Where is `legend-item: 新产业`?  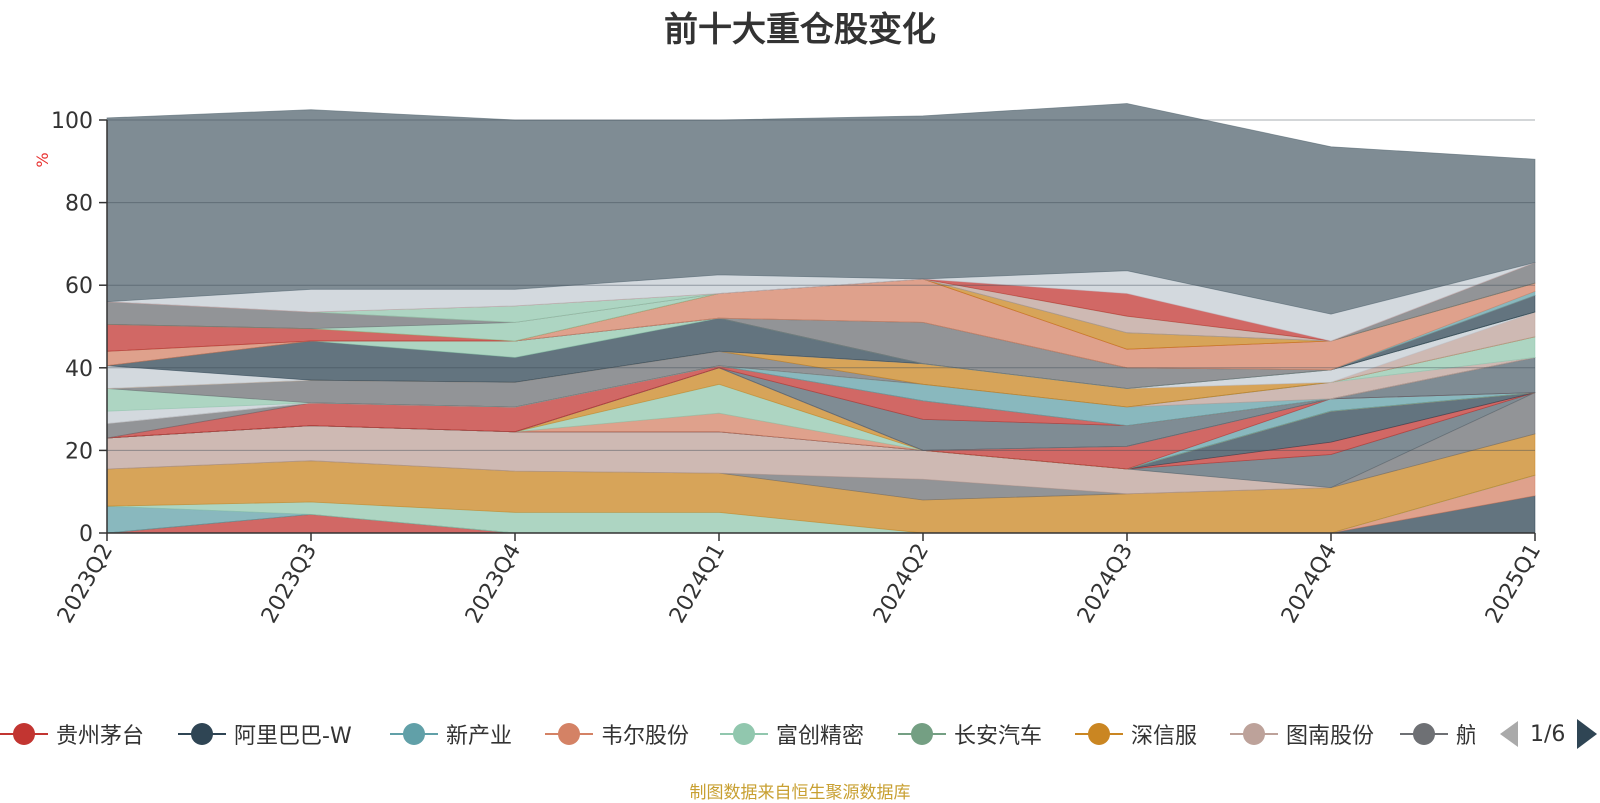 legend-item: 新产业 is located at coordinates (451, 734).